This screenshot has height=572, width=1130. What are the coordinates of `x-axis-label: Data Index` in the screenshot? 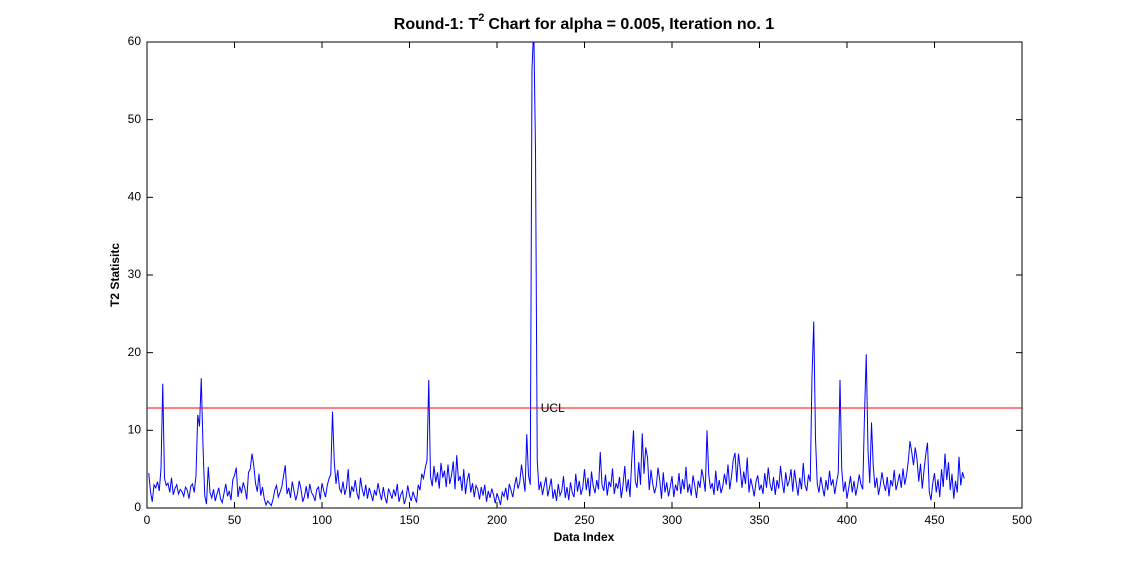 It's located at (584, 537).